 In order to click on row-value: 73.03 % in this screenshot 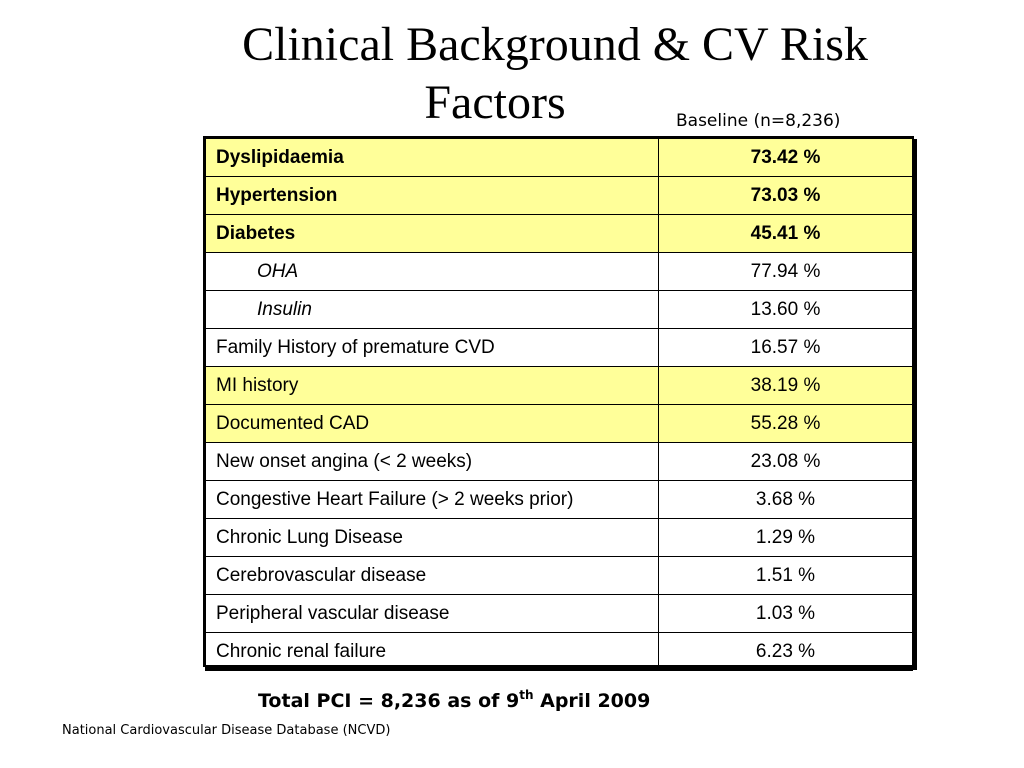, I will do `click(785, 195)`.